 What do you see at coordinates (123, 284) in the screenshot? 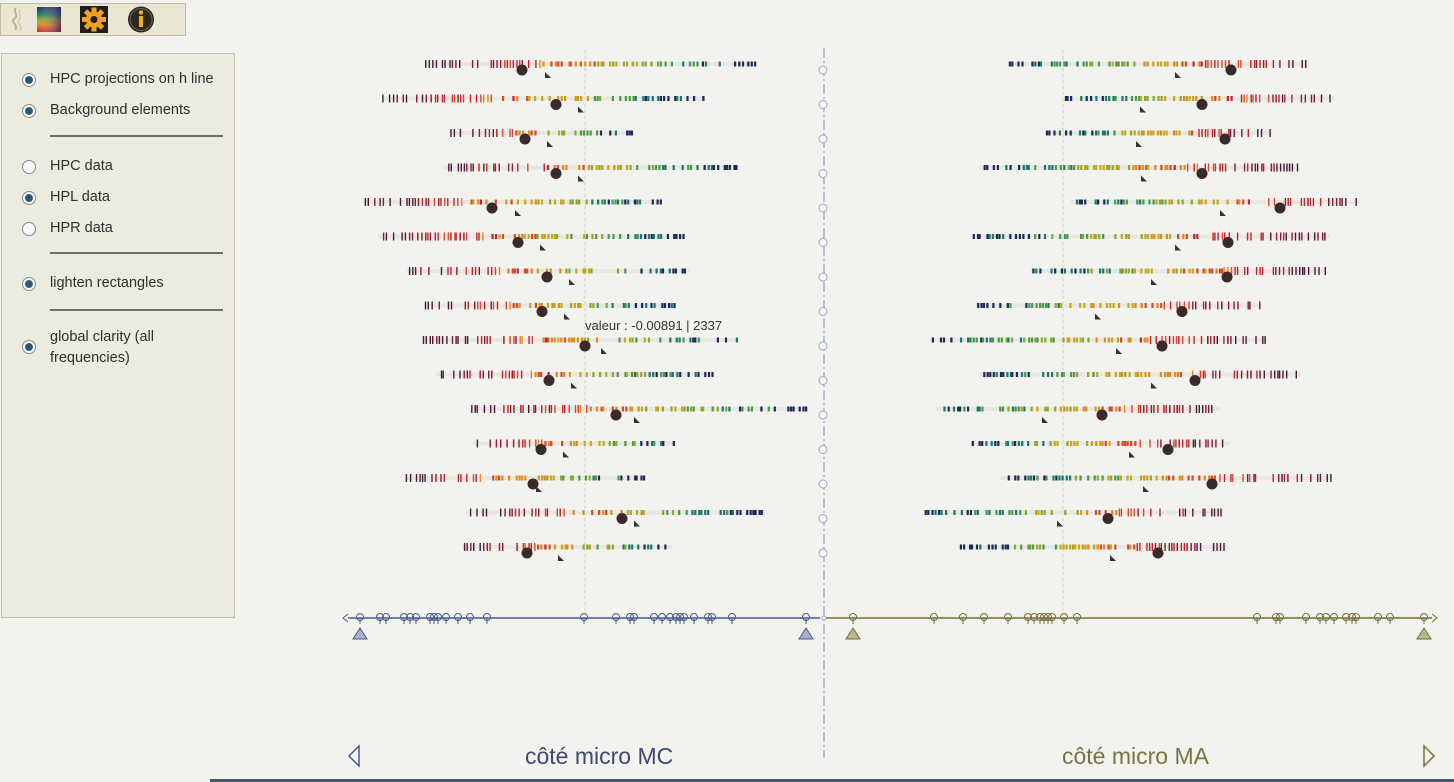
I see `option-lighten-rectangles: lighten rectangles` at bounding box center [123, 284].